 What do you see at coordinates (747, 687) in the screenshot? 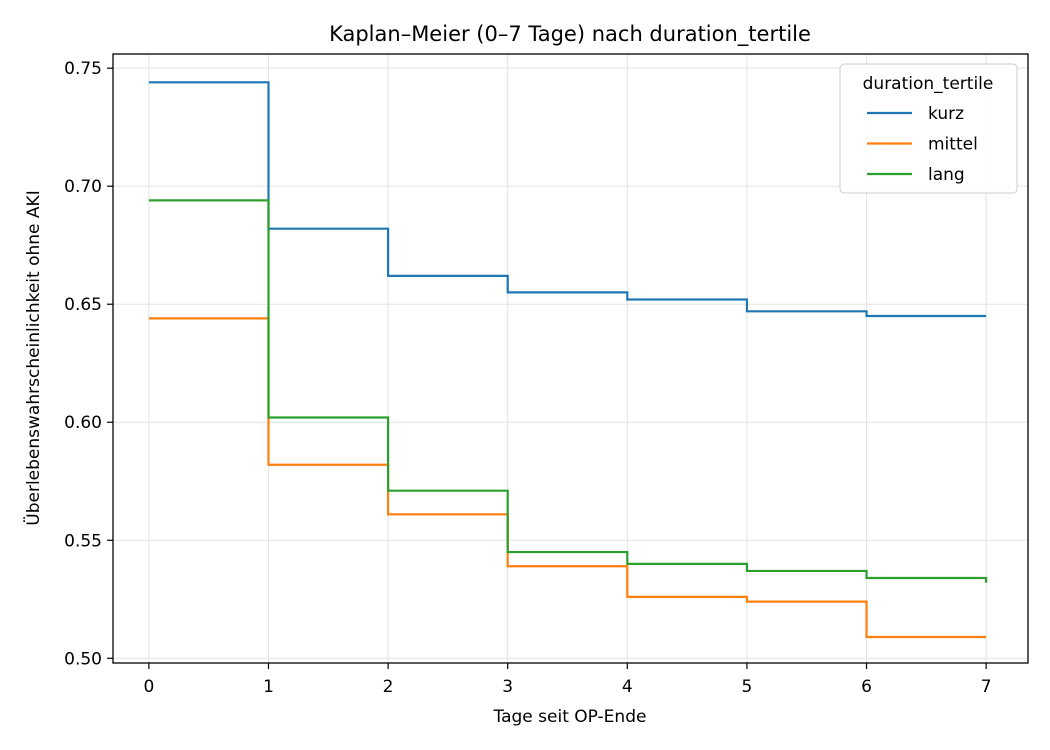
I see `x-tick-label: 5` at bounding box center [747, 687].